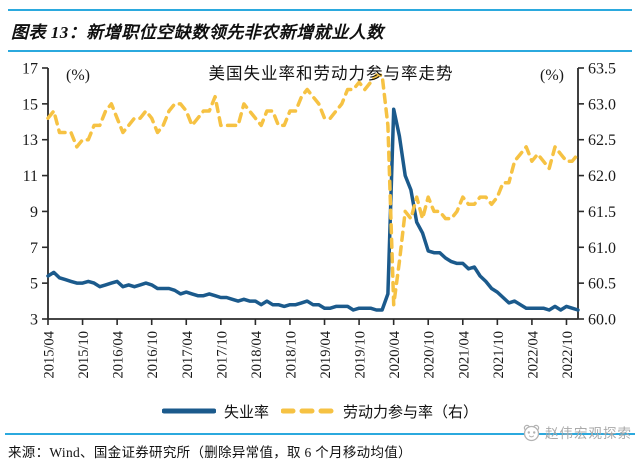 The width and height of the screenshot is (640, 462). I want to click on watermark: 赵伟宏观探索, so click(577, 432).